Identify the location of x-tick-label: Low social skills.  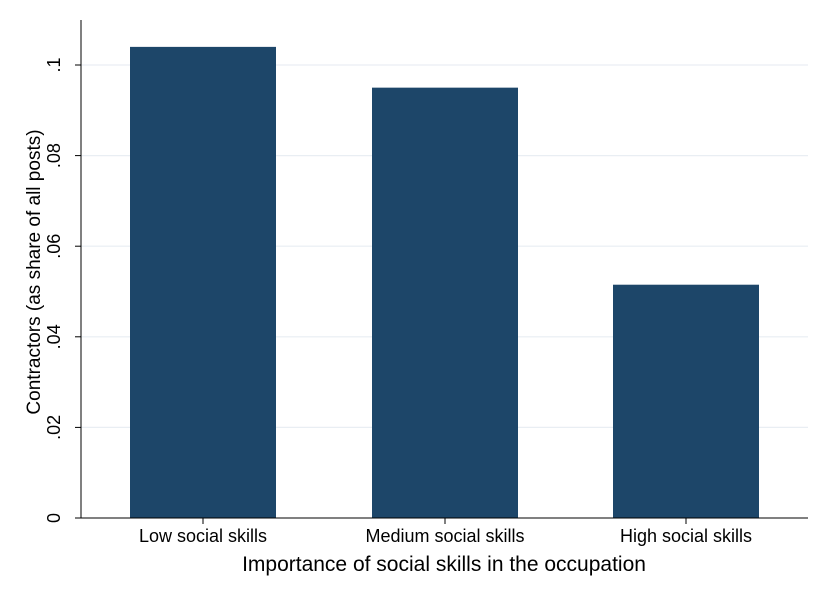
(203, 536).